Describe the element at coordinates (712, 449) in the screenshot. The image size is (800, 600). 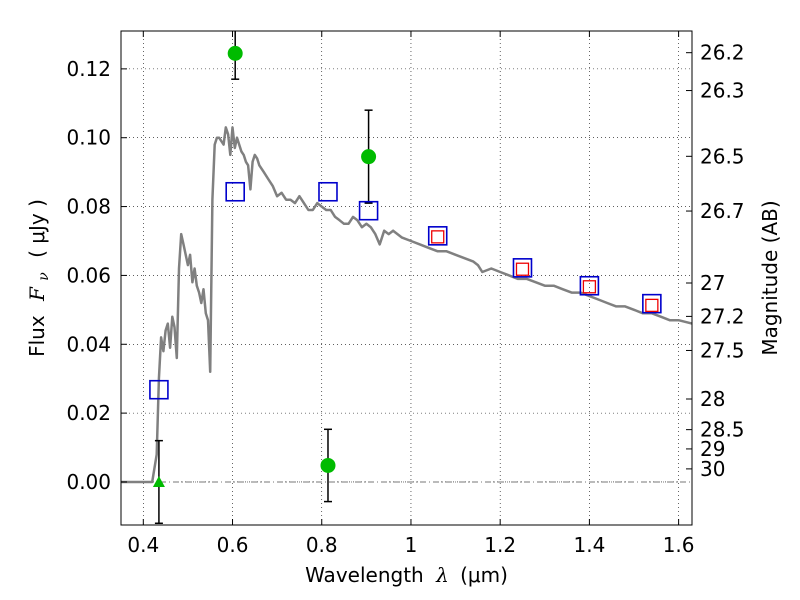
I see `magnitude-tick-label: 29` at that location.